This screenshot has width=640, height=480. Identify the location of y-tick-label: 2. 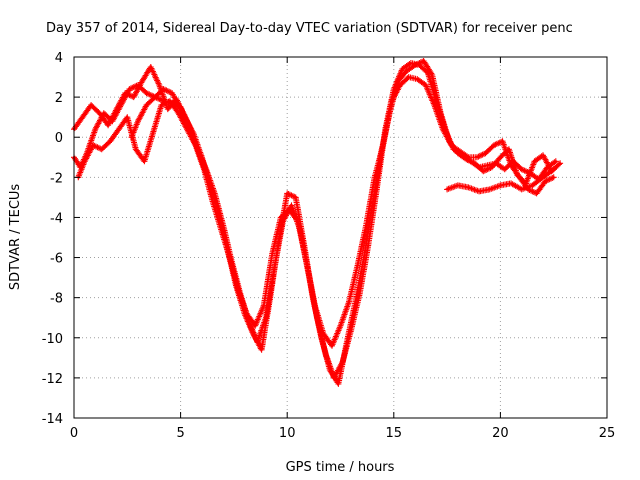
(59, 98).